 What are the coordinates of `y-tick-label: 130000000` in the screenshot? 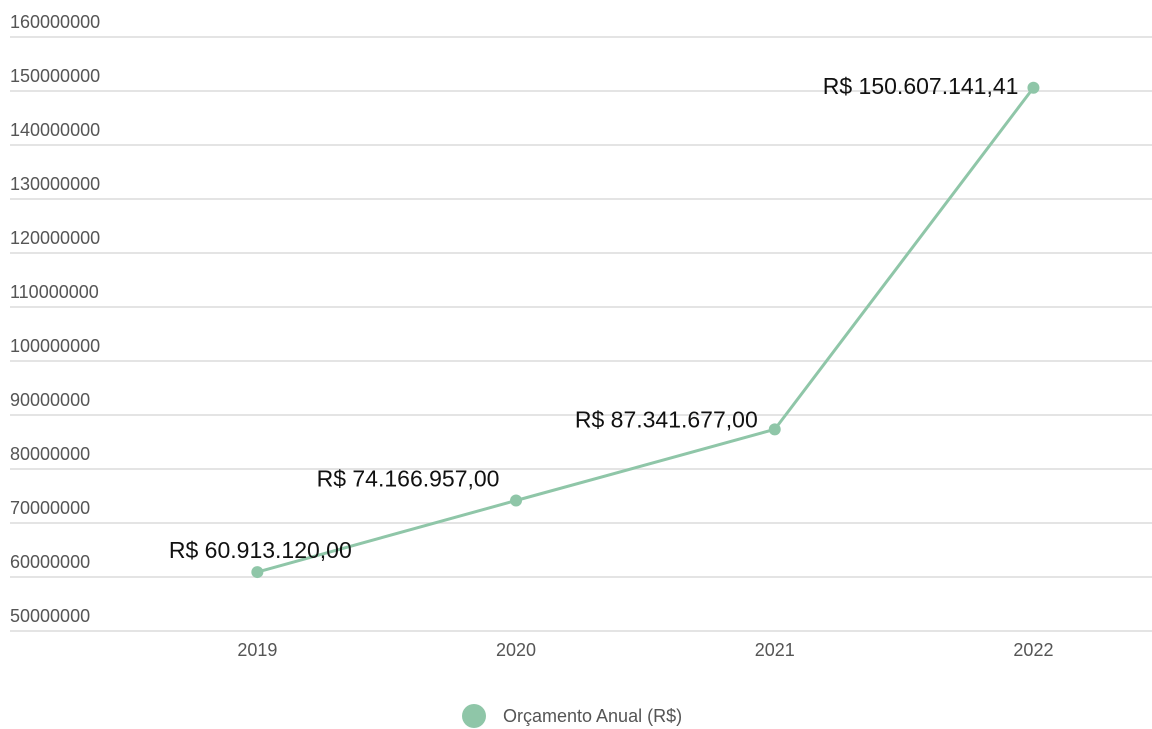 It's located at (55, 184).